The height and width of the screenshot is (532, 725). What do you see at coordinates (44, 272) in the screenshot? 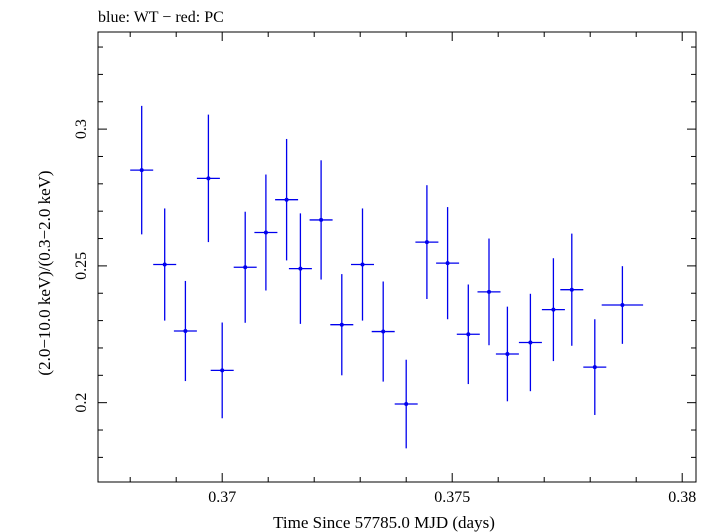
I see `y-axis-label: (2.0−10.0 keV)/(0.3−2.0 keV)` at bounding box center [44, 272].